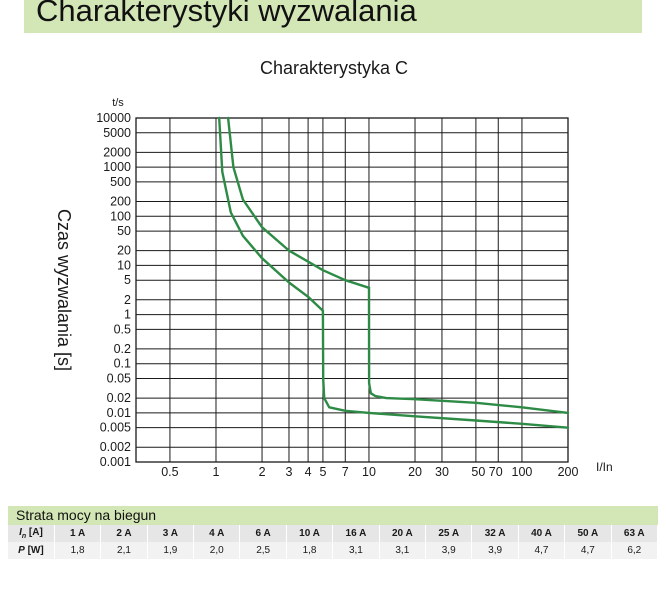 This screenshot has height=600, width=666. Describe the element at coordinates (124, 265) in the screenshot. I see `y-tick-label: 10` at that location.